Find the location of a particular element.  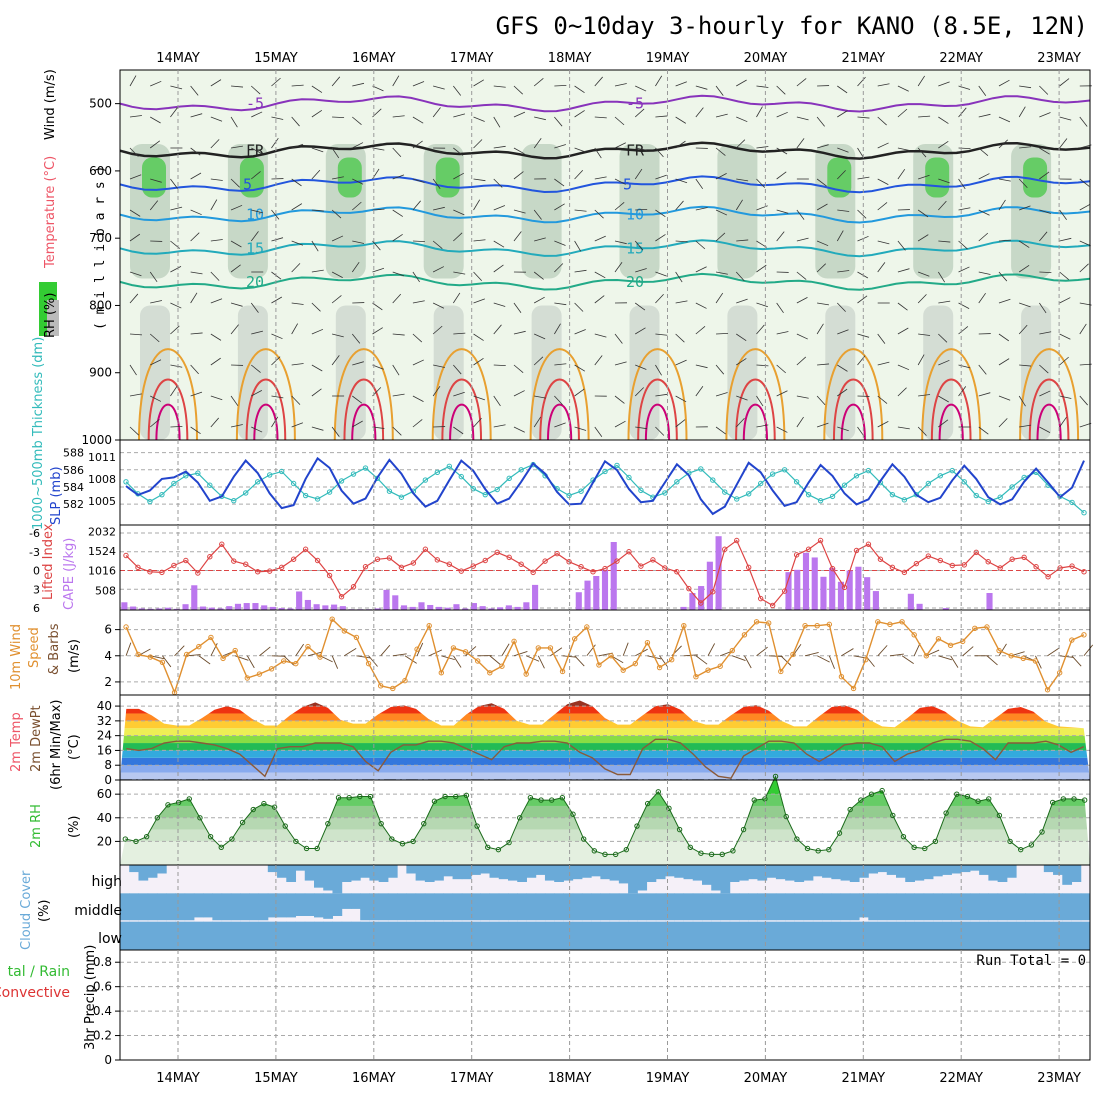

date-label-bottom: 20MAY is located at coordinates (766, 1078).